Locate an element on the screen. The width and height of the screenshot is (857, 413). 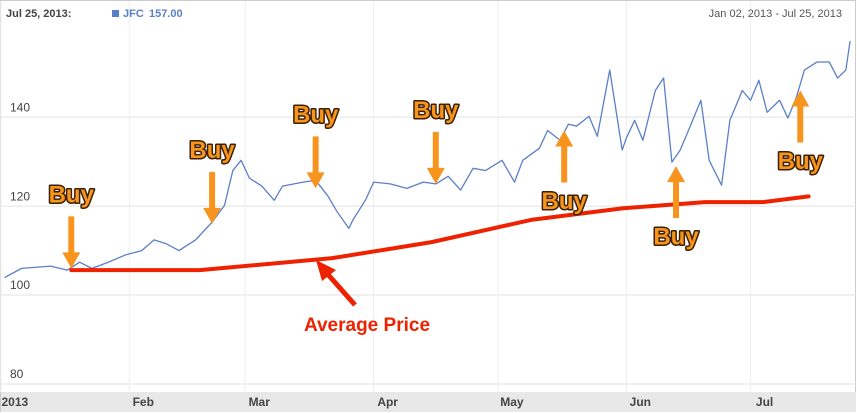
y-tick-label: 80 is located at coordinates (17, 374).